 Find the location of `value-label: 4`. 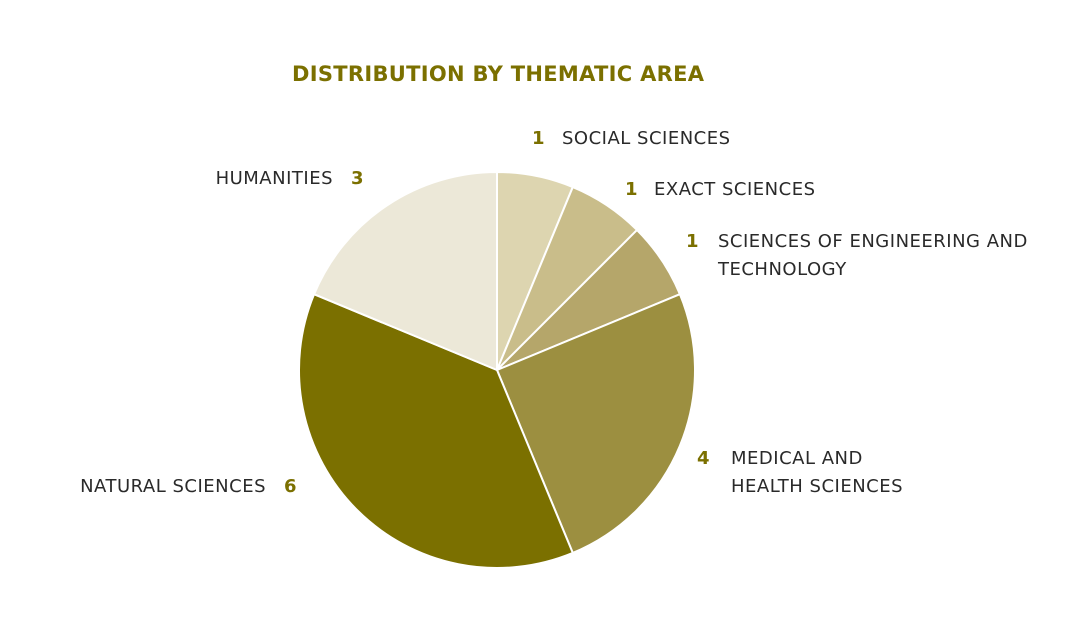

value-label: 4 is located at coordinates (703, 458).